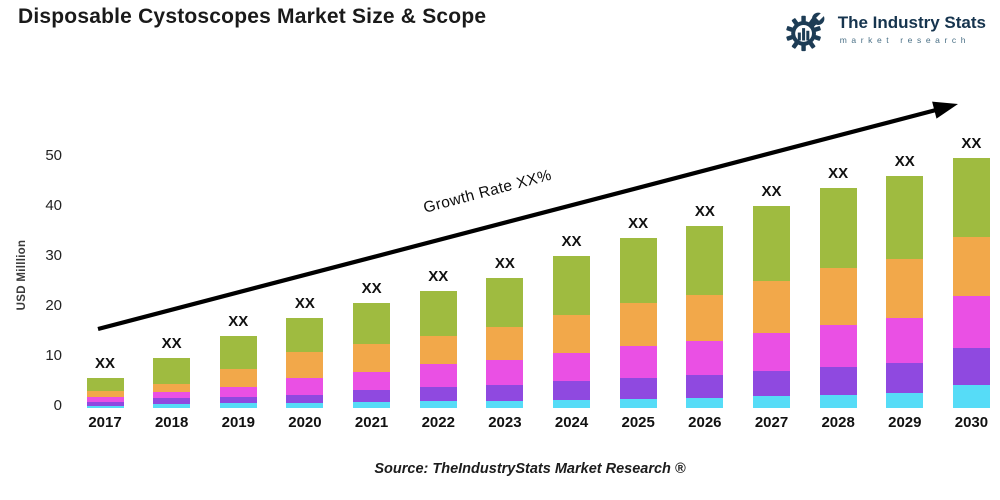 Image resolution: width=1000 pixels, height=500 pixels. Describe the element at coordinates (372, 395) in the screenshot. I see `bar-2021-purple-segment` at that location.